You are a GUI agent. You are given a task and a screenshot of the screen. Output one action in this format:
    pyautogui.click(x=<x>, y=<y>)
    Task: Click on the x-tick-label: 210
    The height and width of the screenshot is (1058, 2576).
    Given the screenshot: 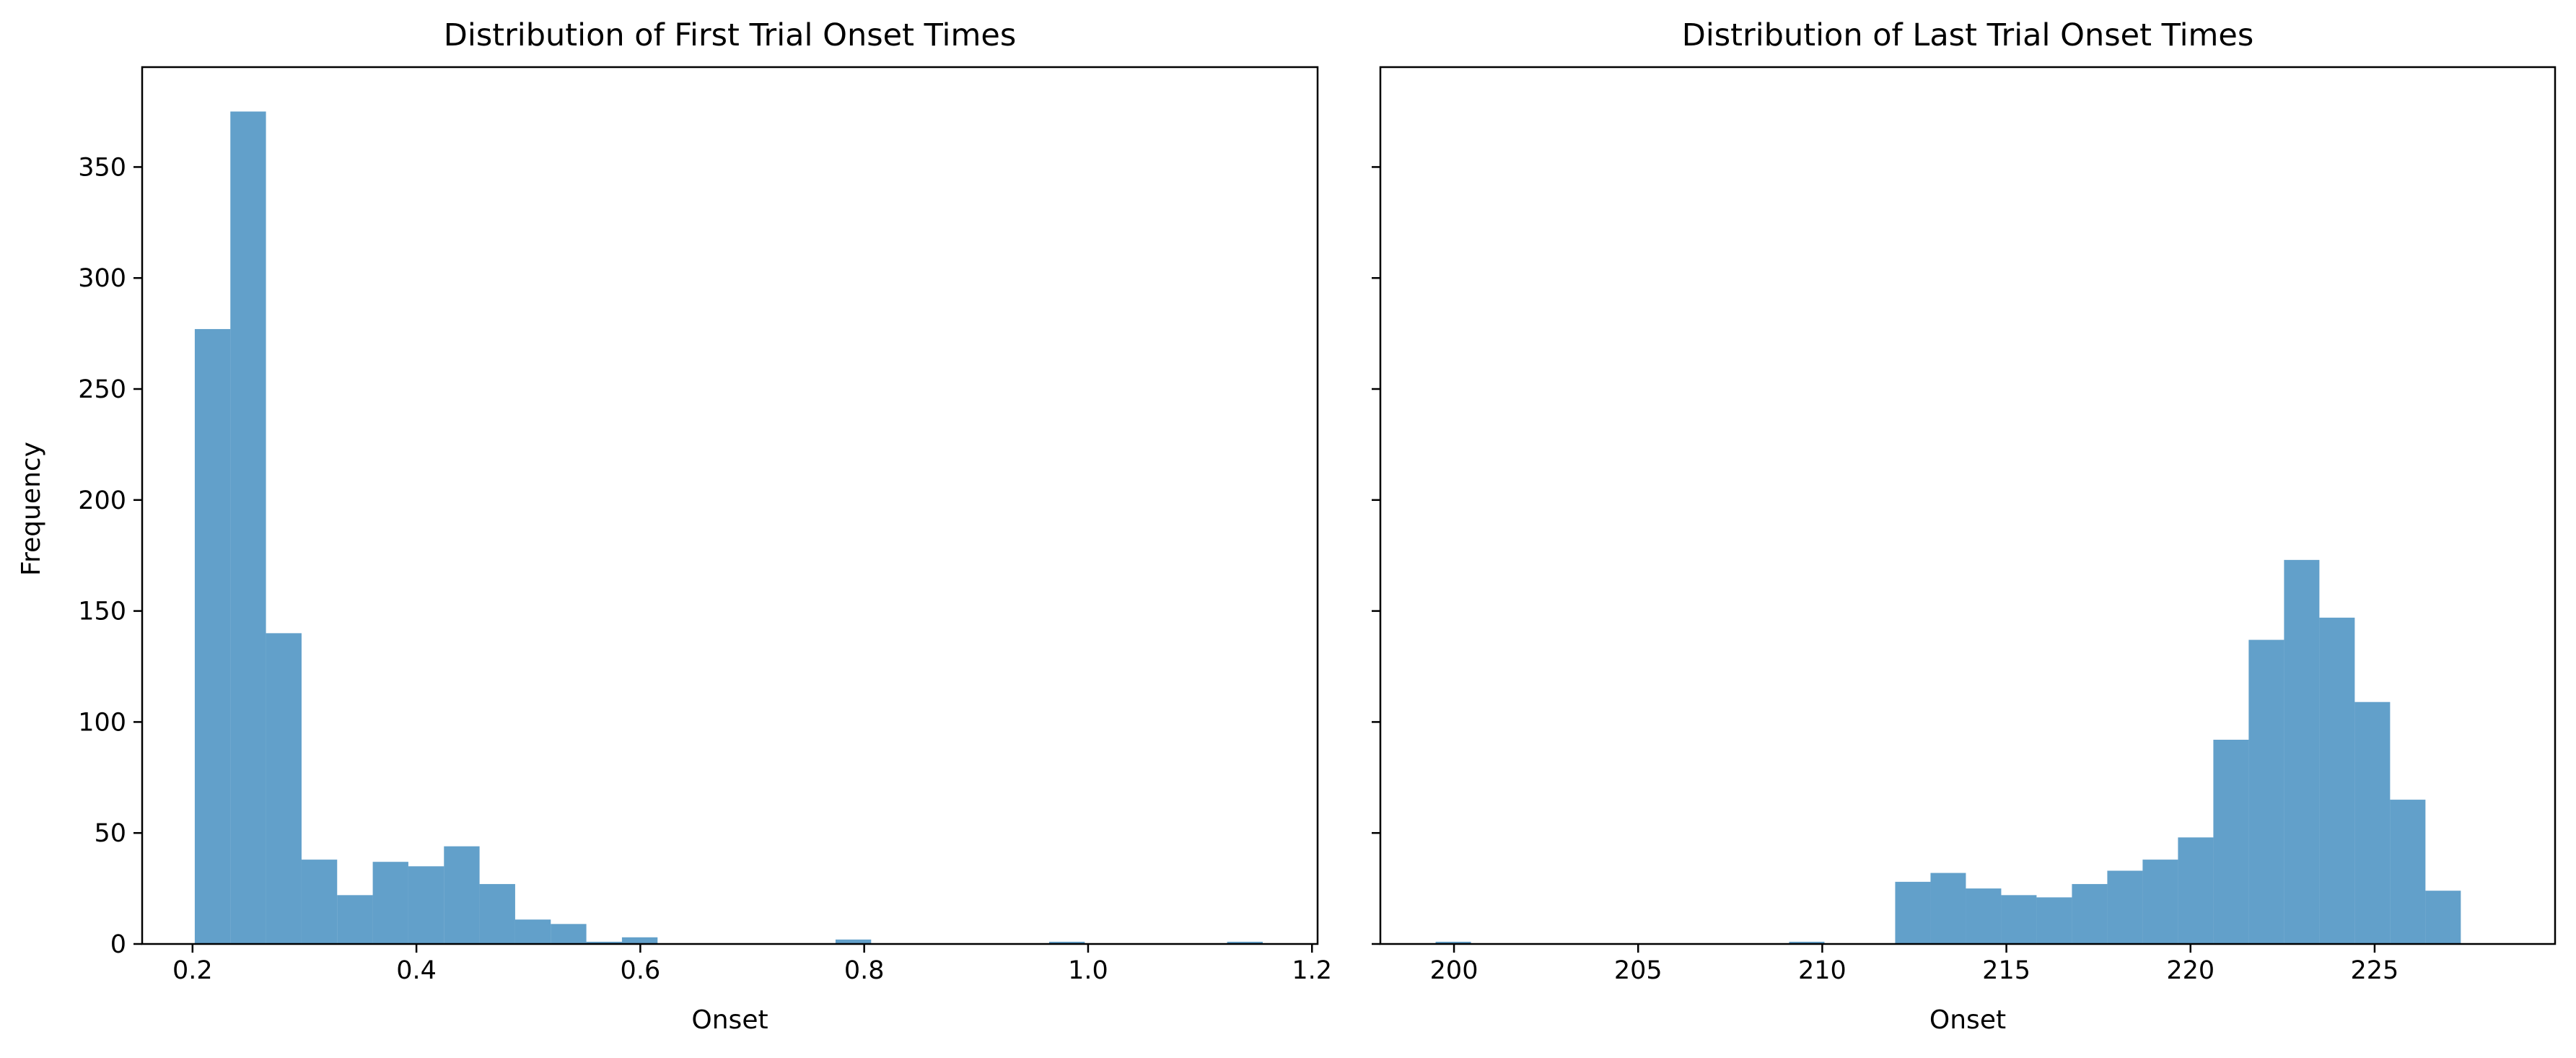 What is the action you would take?
    pyautogui.click(x=1822, y=970)
    